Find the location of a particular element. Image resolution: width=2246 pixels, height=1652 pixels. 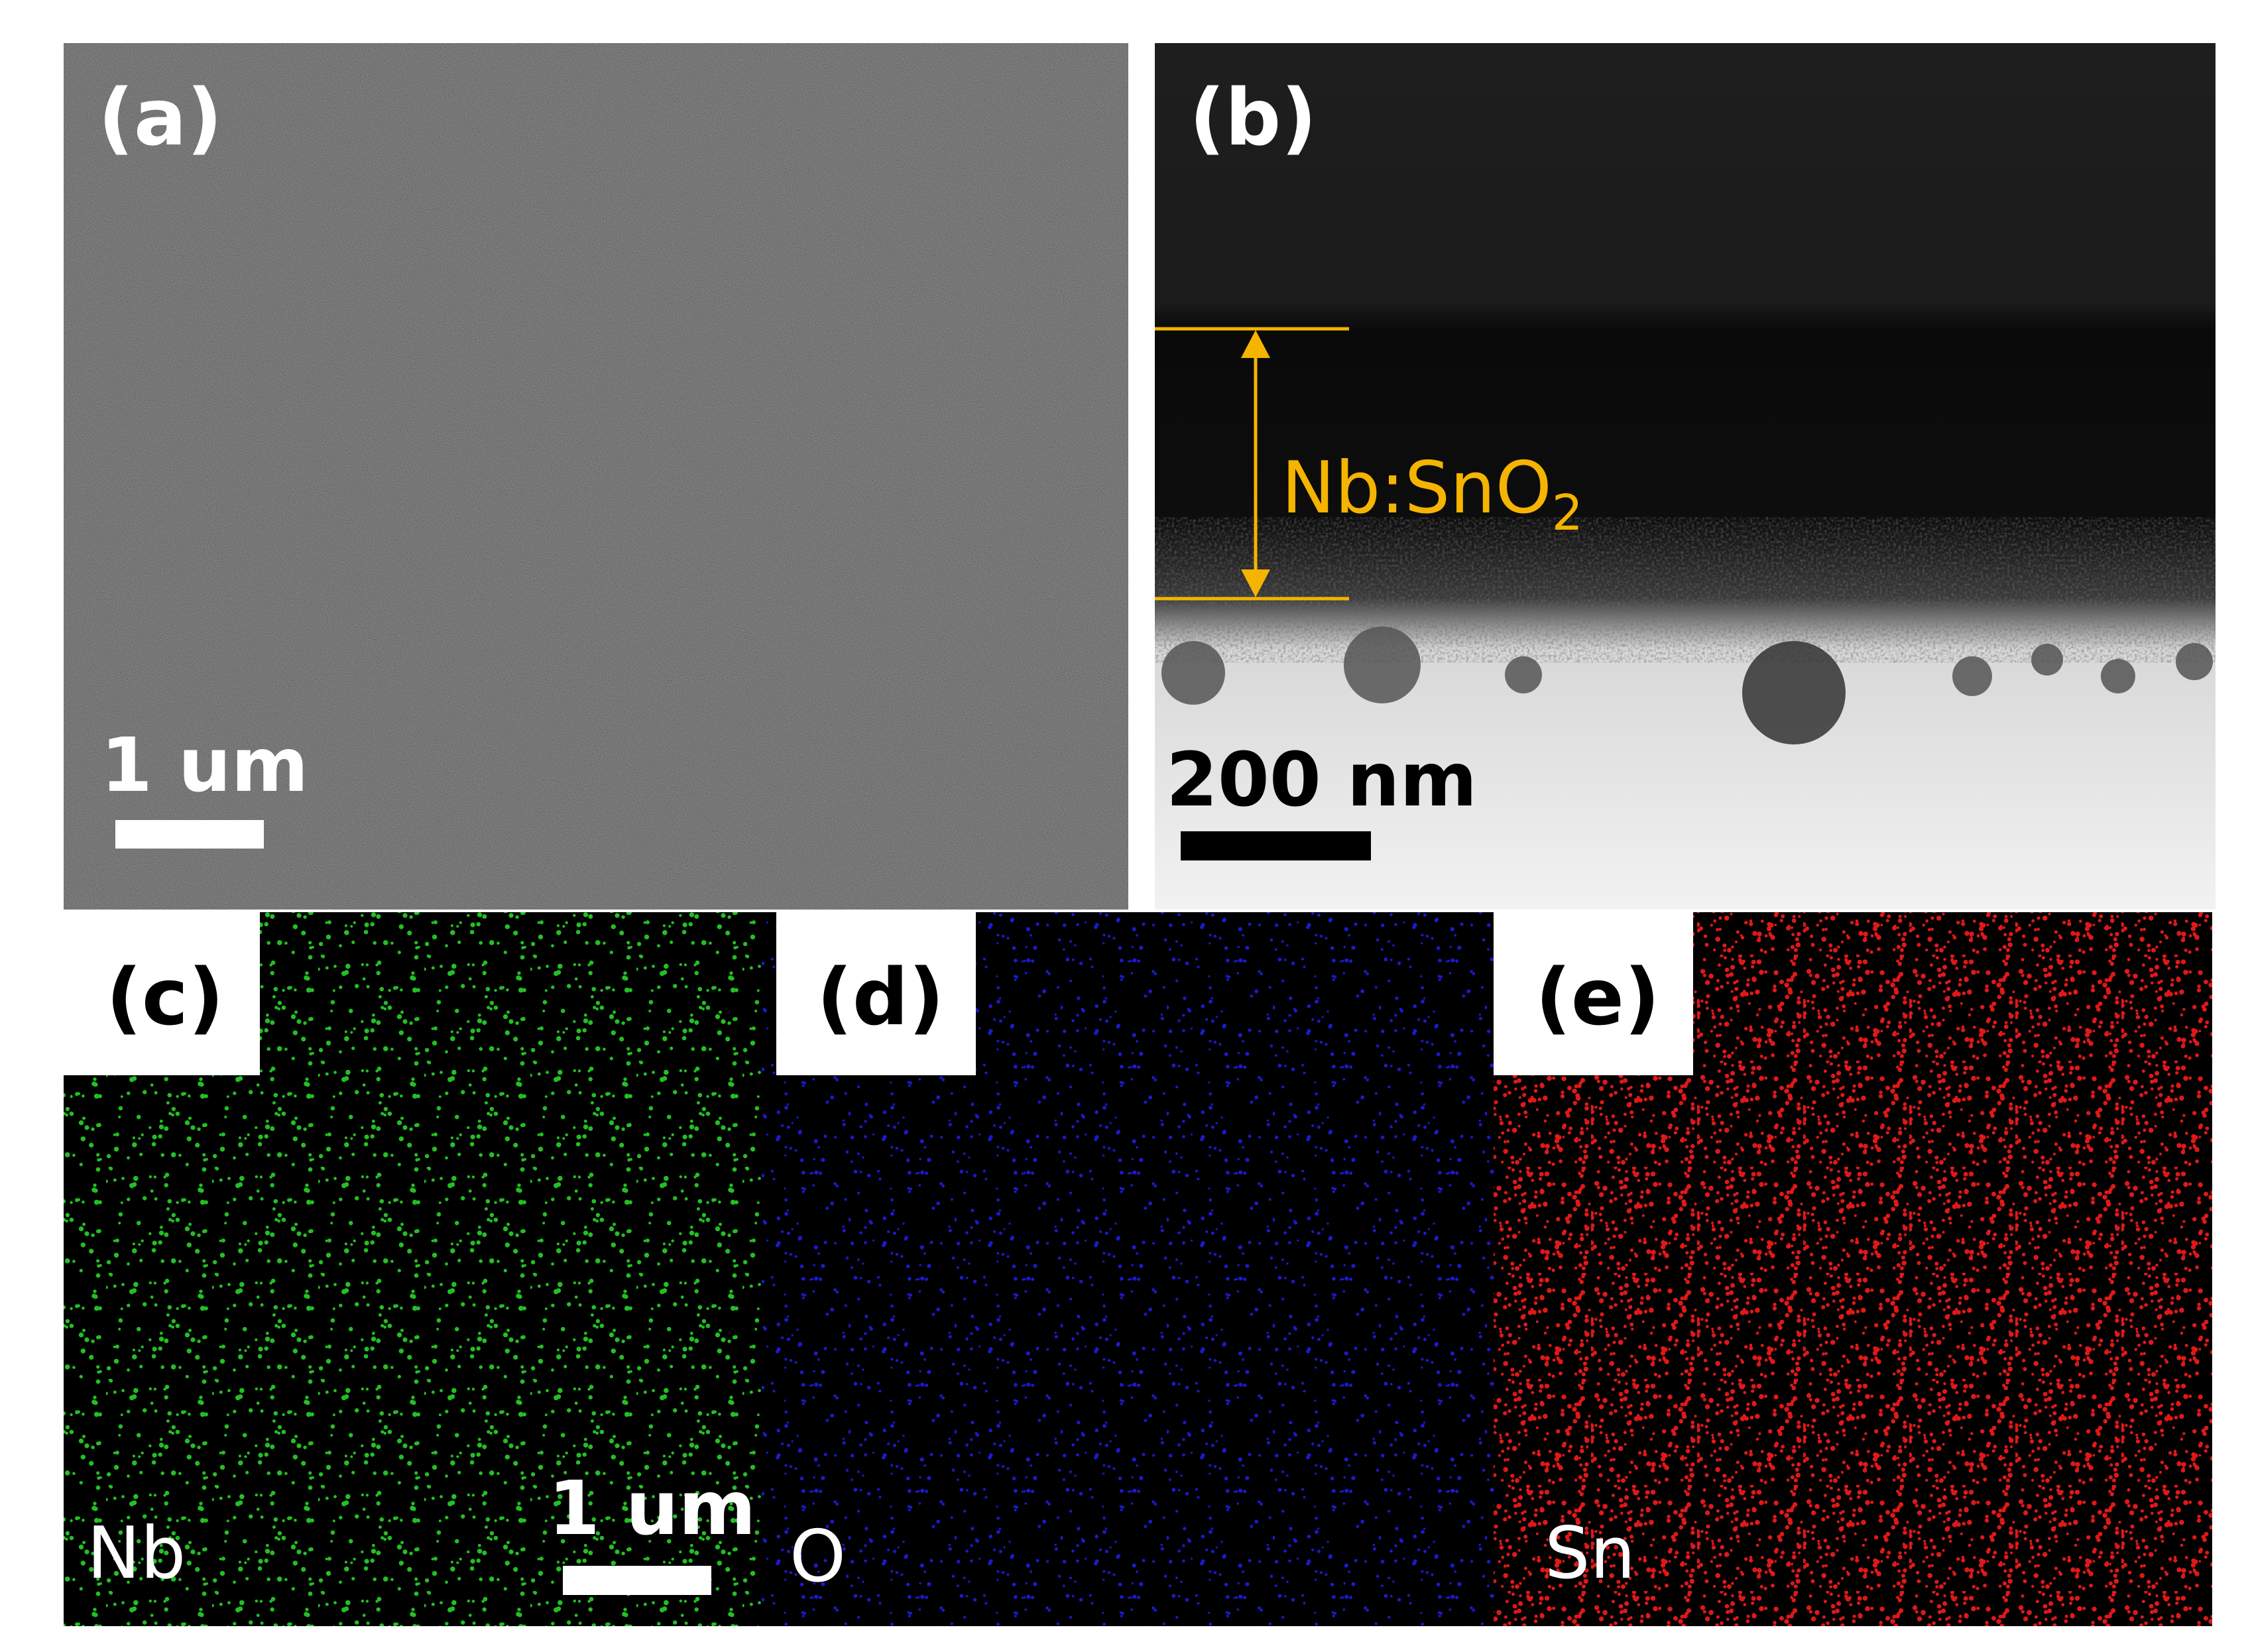

element-label: Sn is located at coordinates (1590, 1553).